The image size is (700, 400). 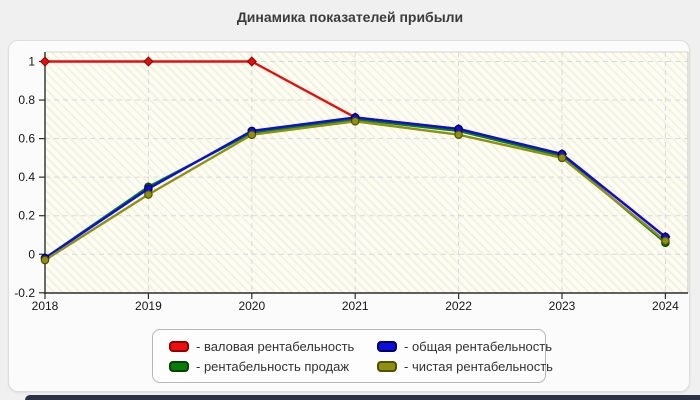 I want to click on chart-title: Динамика показателей прибыли, so click(x=350, y=17).